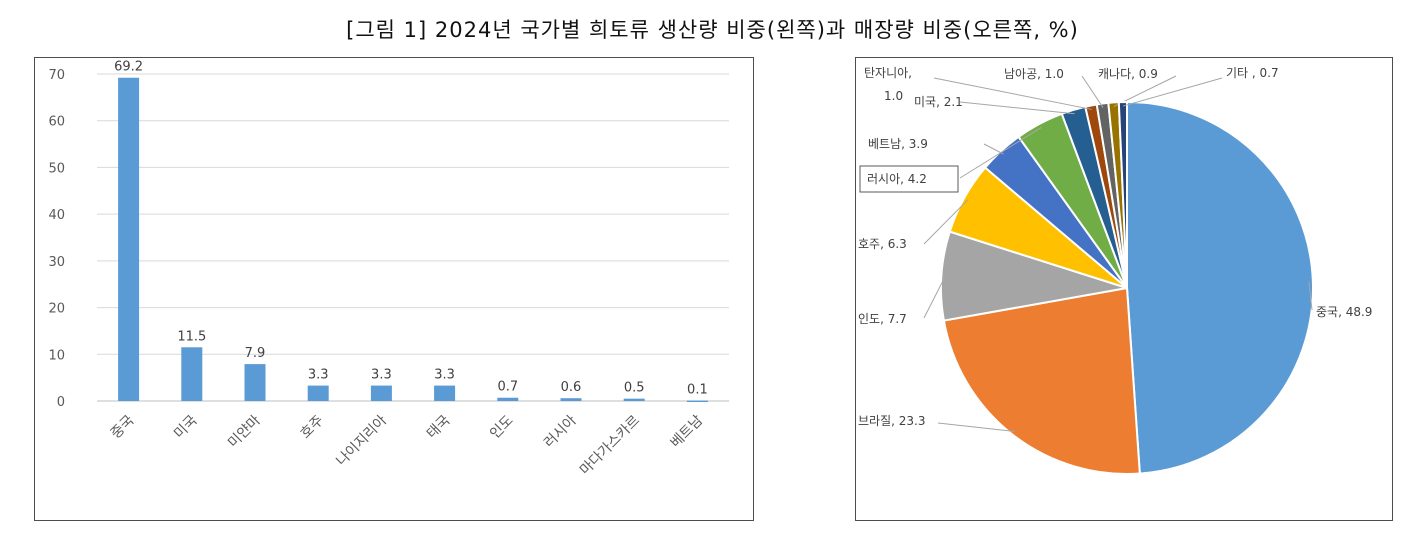  What do you see at coordinates (687, 431) in the screenshot?
I see `x-tick-label: 베트남` at bounding box center [687, 431].